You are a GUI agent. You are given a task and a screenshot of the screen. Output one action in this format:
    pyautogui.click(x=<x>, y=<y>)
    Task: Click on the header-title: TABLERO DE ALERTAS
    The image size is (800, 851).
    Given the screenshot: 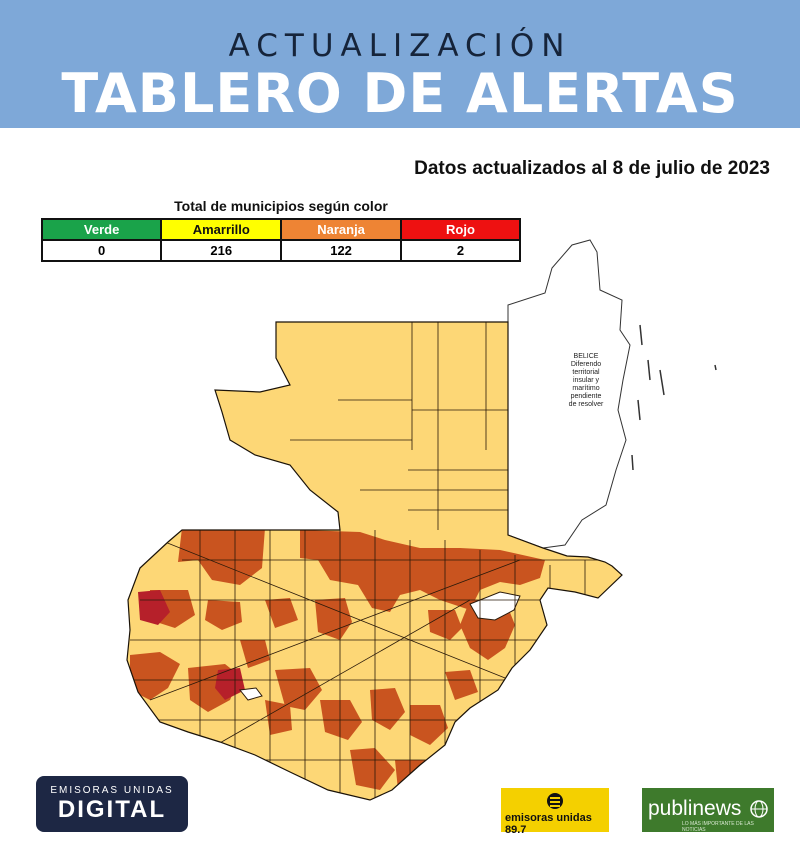 What is the action you would take?
    pyautogui.click(x=400, y=93)
    